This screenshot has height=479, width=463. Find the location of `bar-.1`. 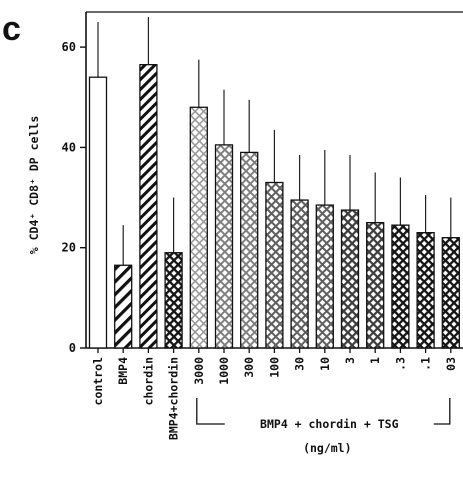

bar-.1 is located at coordinates (425, 290).